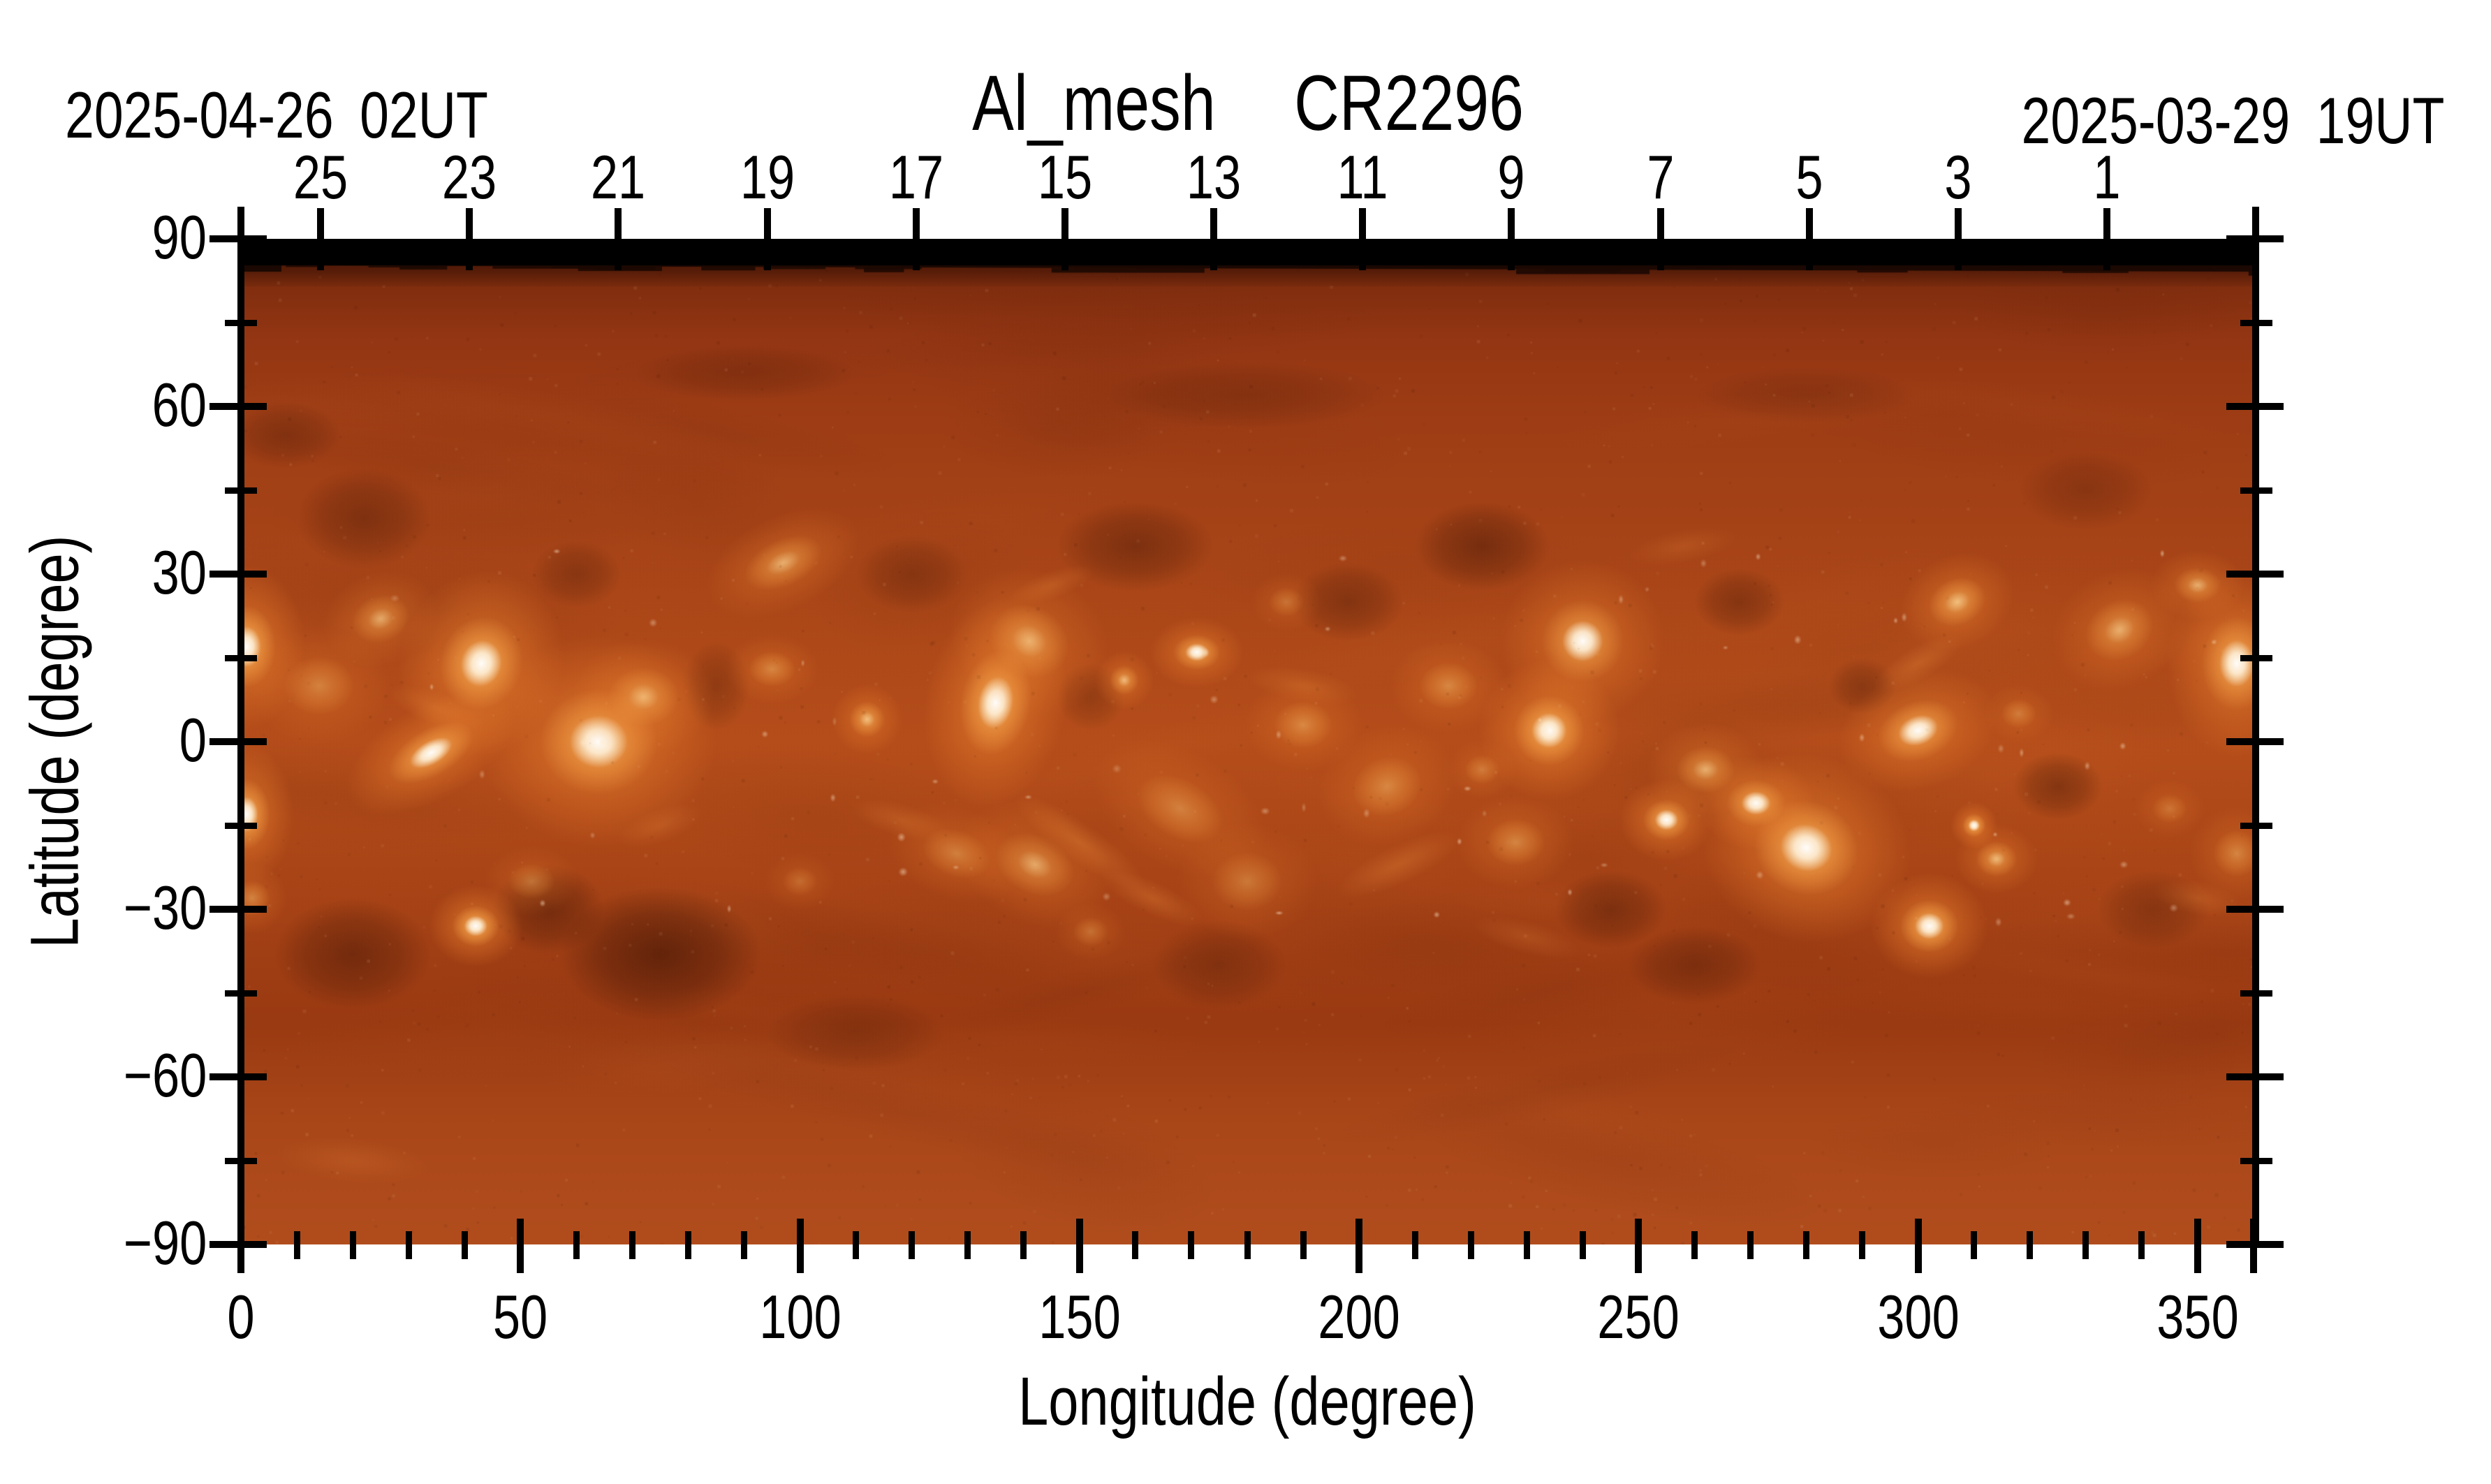 The width and height of the screenshot is (2491, 1484). What do you see at coordinates (2255, 728) in the screenshot?
I see `right-axis-line` at bounding box center [2255, 728].